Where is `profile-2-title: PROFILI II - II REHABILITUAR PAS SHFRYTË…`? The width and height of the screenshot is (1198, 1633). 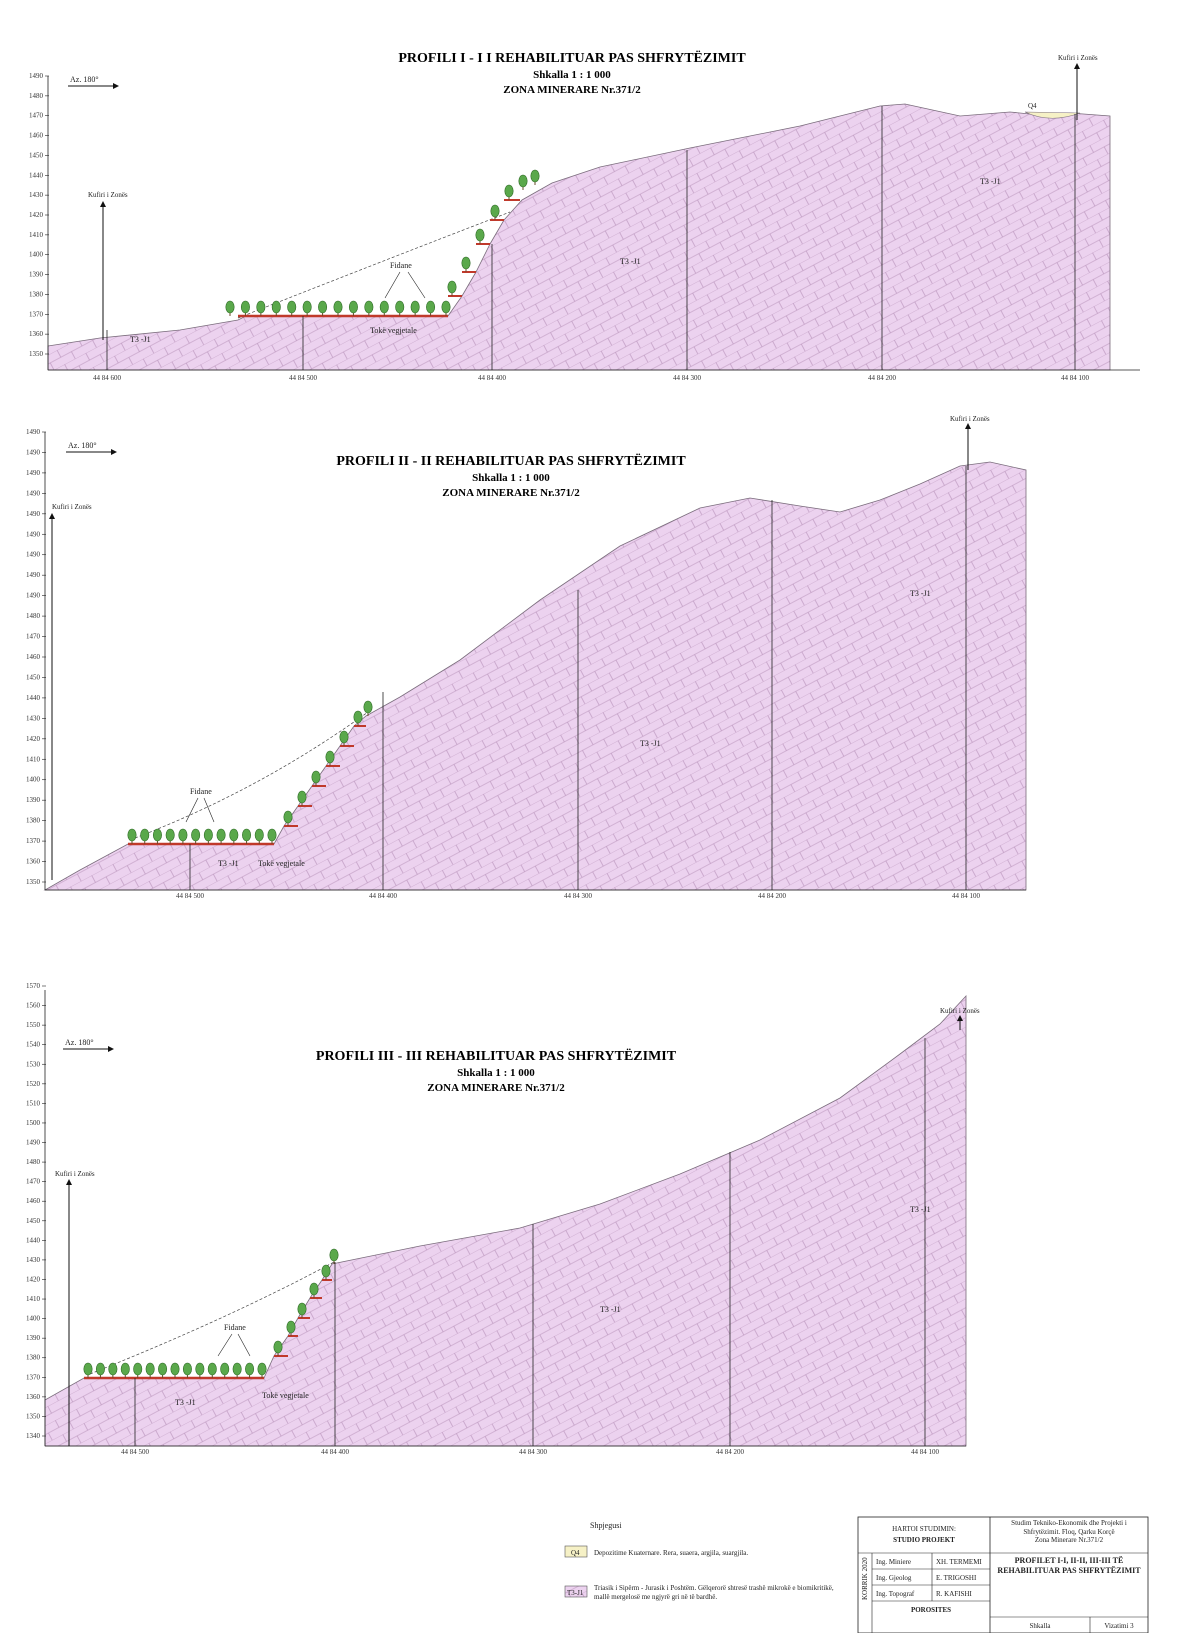 profile-2-title: PROFILI II - II REHABILITUAR PAS SHFRYTË… is located at coordinates (511, 461).